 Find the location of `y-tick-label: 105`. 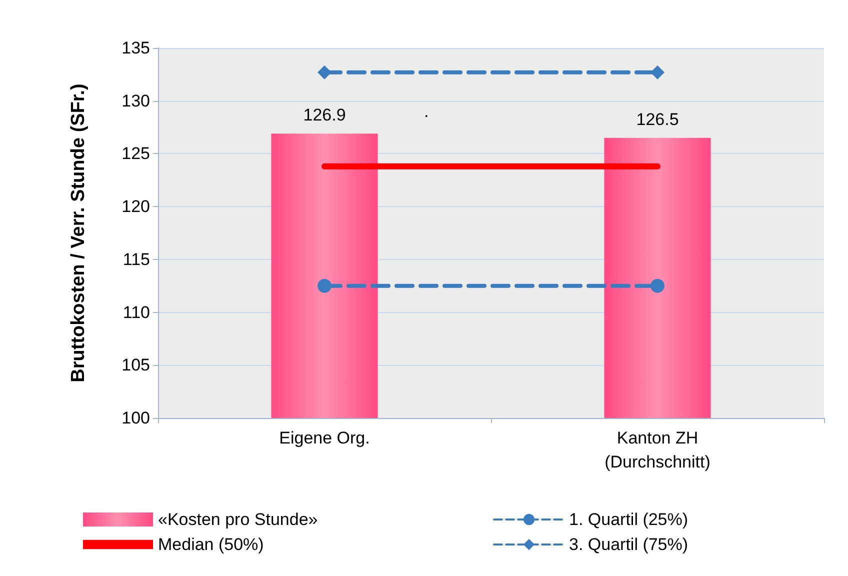

y-tick-label: 105 is located at coordinates (136, 365).